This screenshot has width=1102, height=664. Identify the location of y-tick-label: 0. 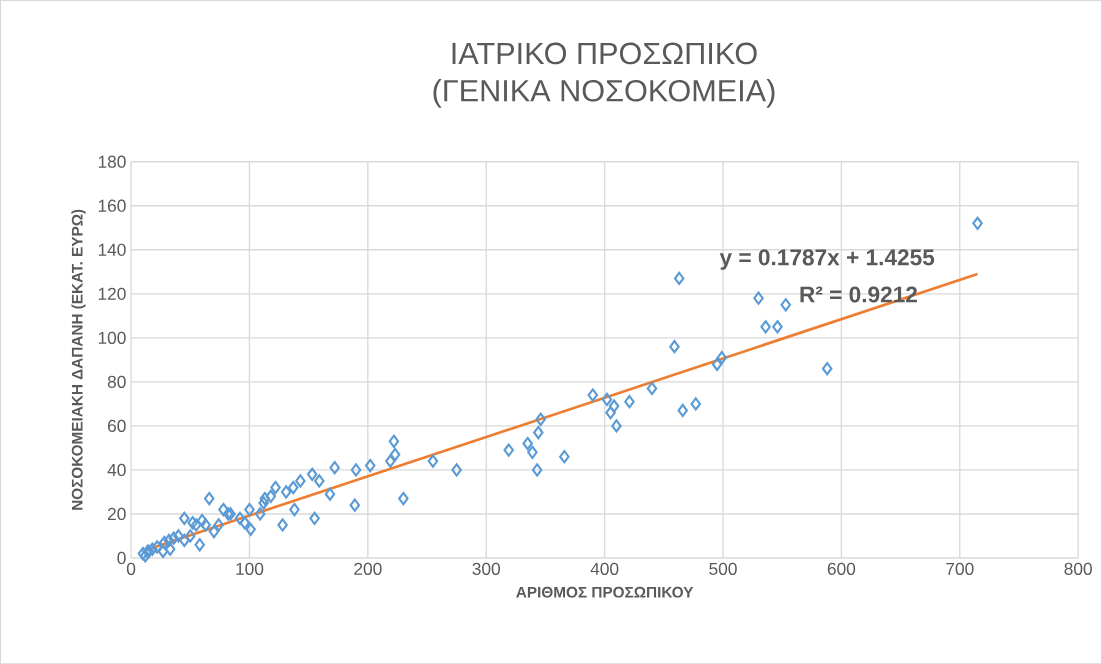
(121, 557).